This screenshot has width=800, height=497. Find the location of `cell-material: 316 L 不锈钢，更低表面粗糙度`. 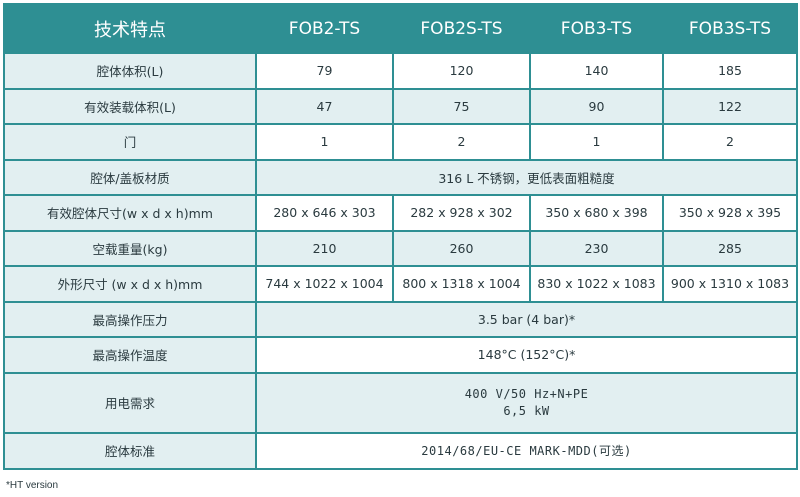

cell-material: 316 L 不锈钢，更低表面粗糙度 is located at coordinates (526, 177).